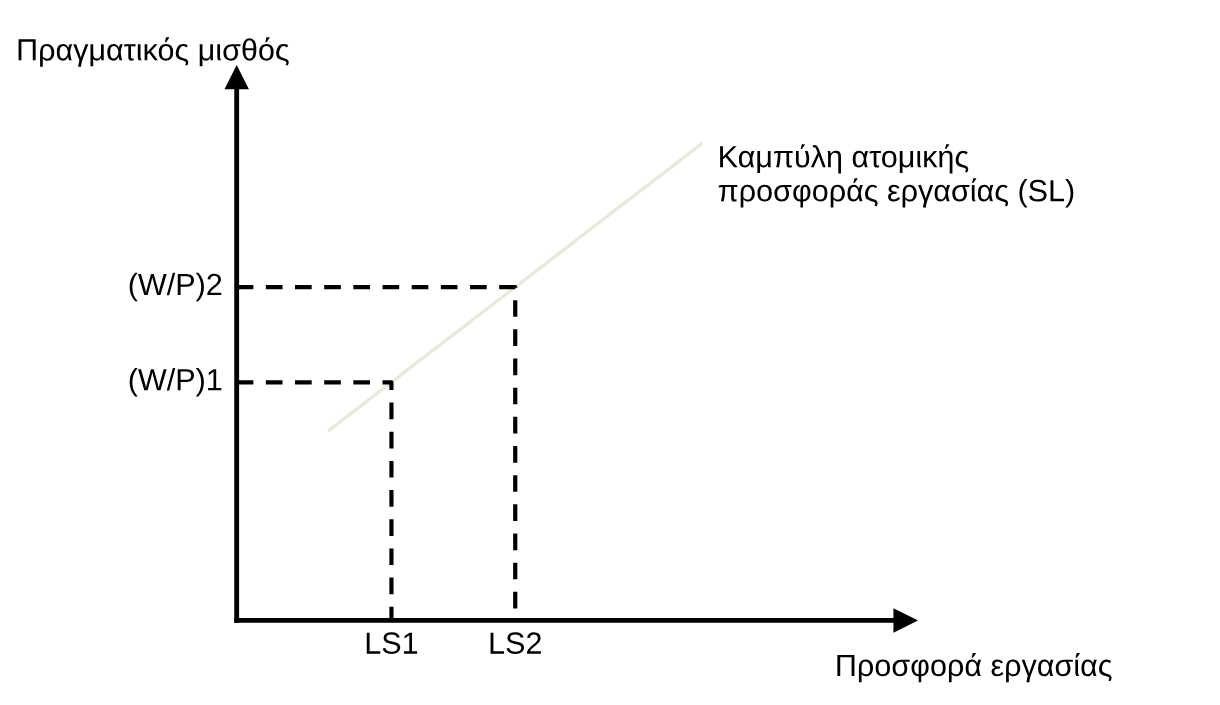 This screenshot has height=705, width=1220. Describe the element at coordinates (392, 643) in the screenshot. I see `x-tick-label: LS1` at that location.